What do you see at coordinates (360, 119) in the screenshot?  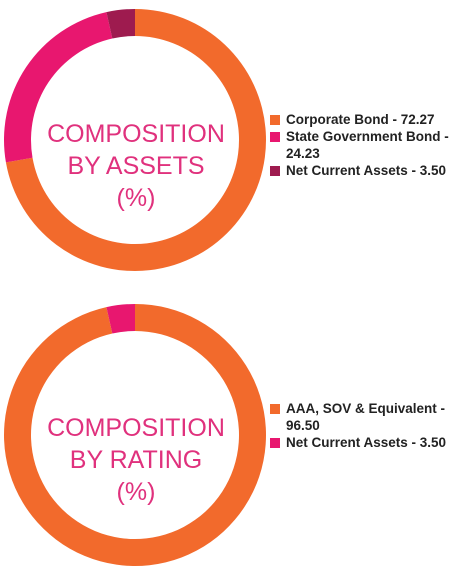 I see `legend-label: Corporate Bond - 72.27` at bounding box center [360, 119].